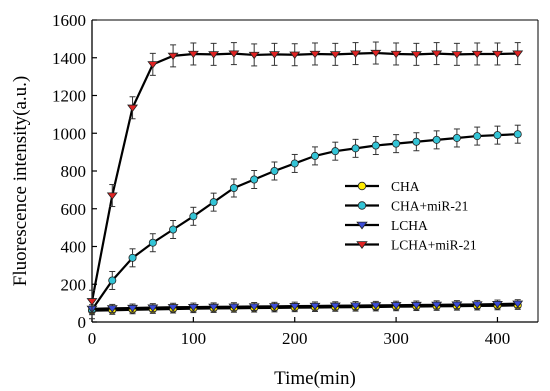 The height and width of the screenshot is (391, 550). Describe the element at coordinates (74, 284) in the screenshot. I see `y-tick-label: 200` at that location.